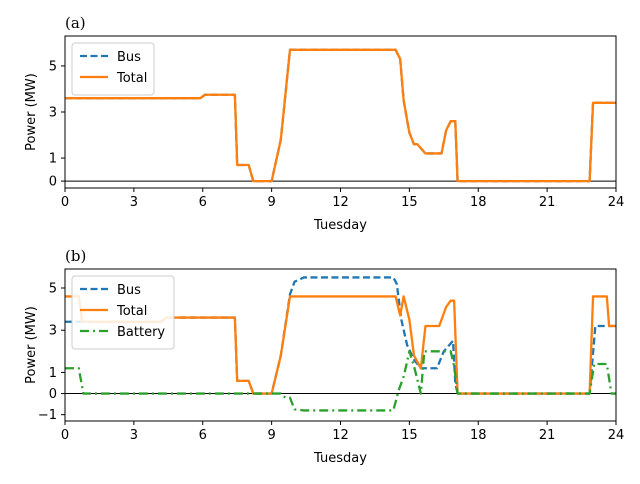 The width and height of the screenshot is (640, 484). What do you see at coordinates (75, 256) in the screenshot?
I see `panel-label: (b)` at bounding box center [75, 256].